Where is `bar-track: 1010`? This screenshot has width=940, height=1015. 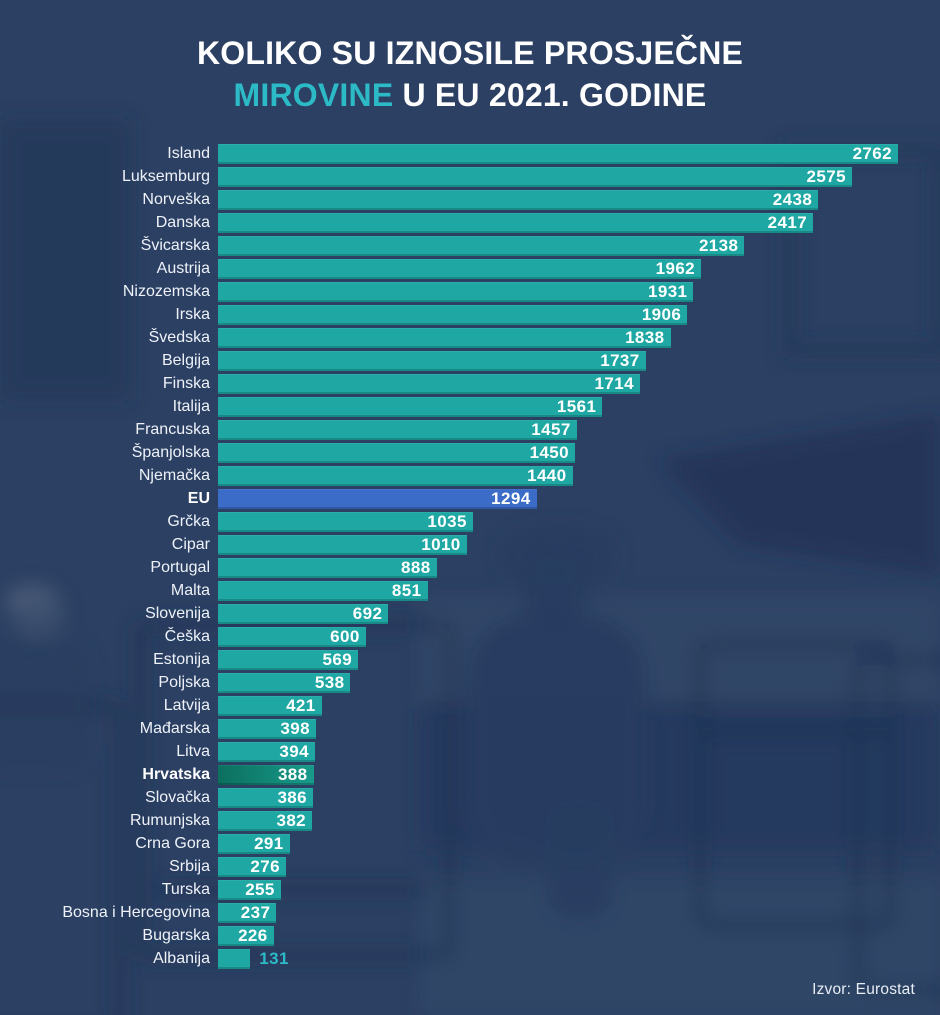 bar-track: 1010 is located at coordinates (558, 544).